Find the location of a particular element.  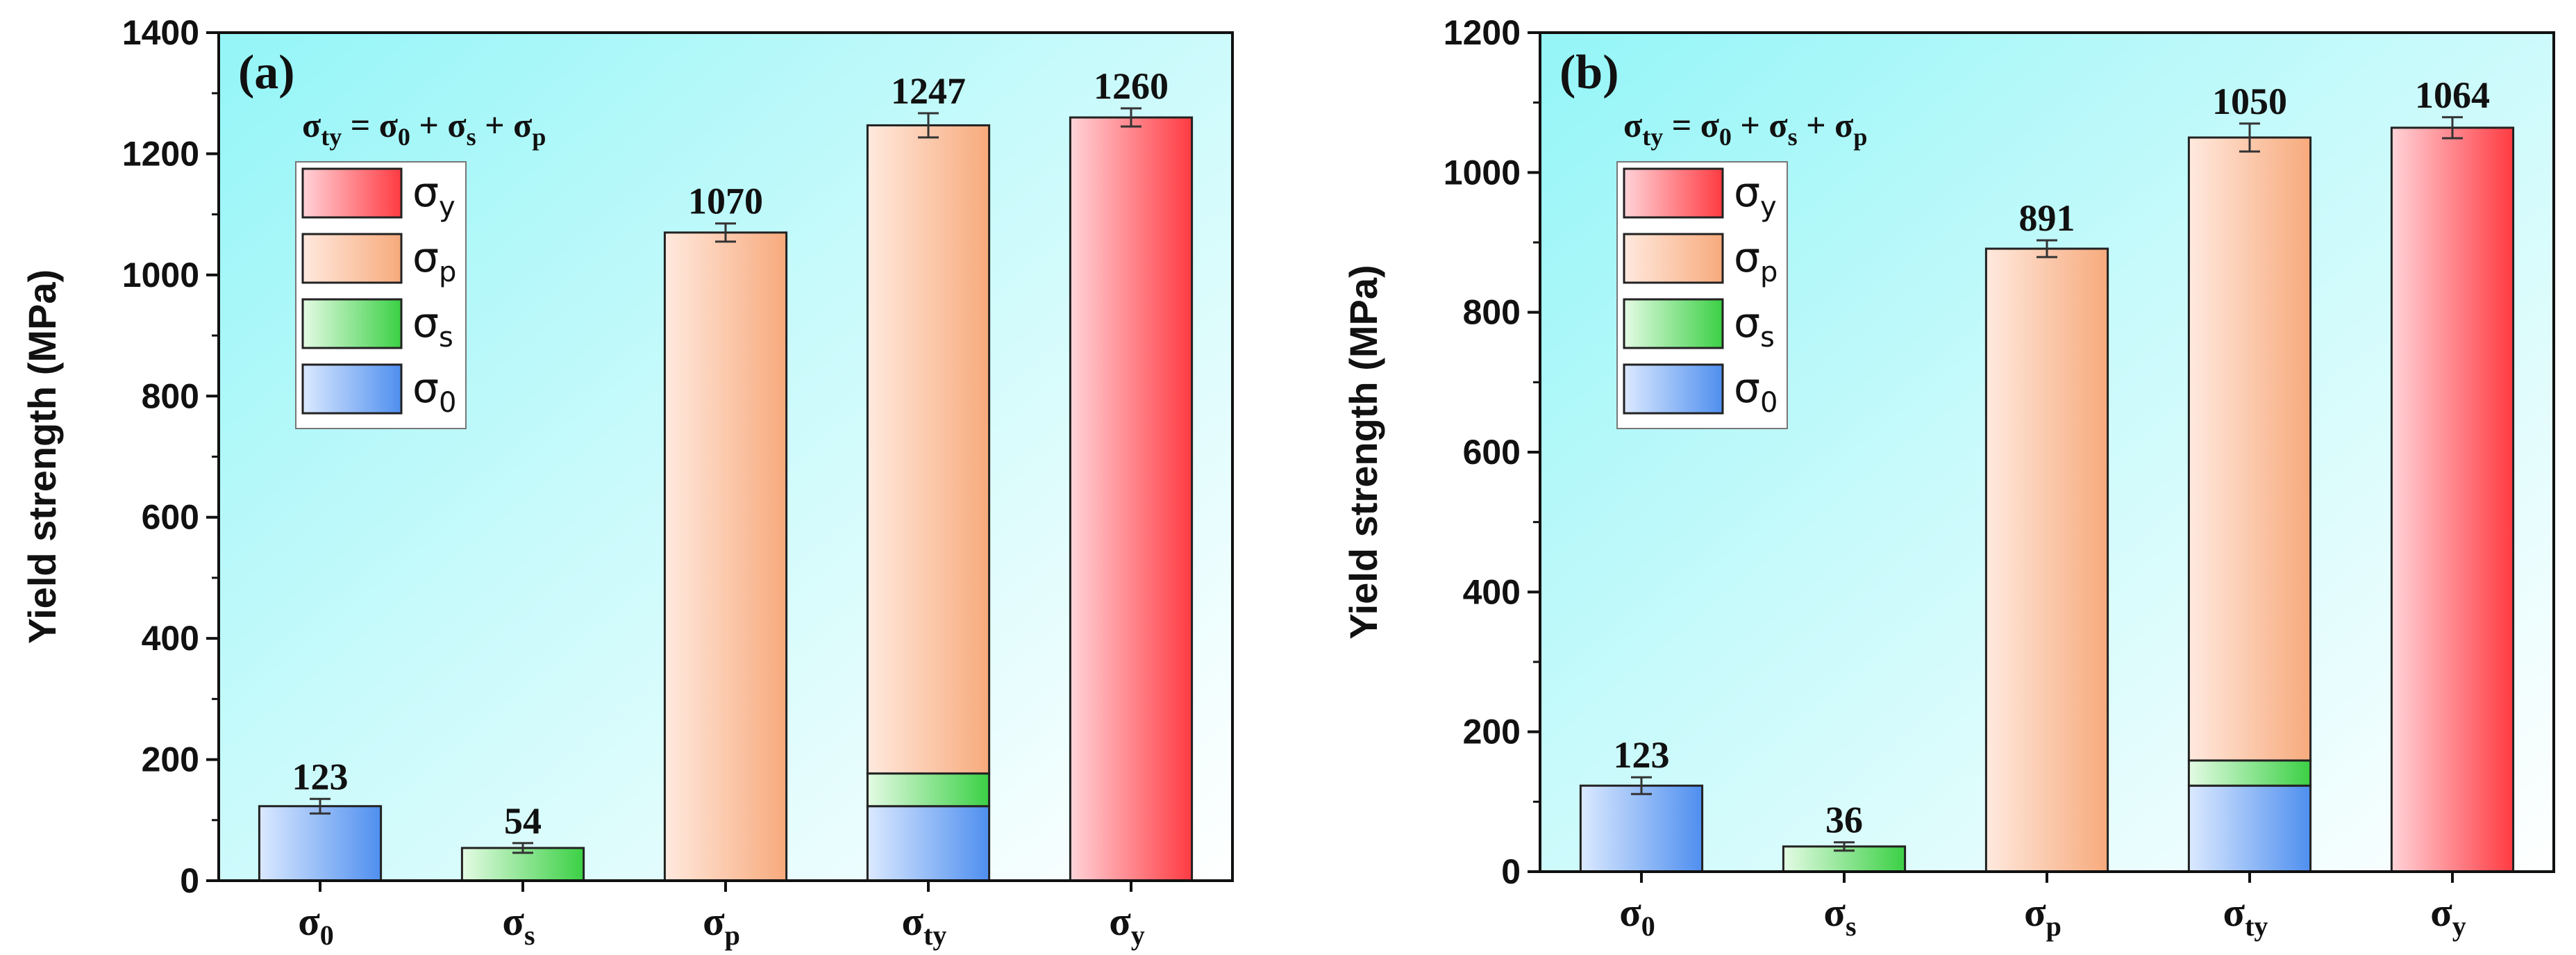

legend-swatch-sigmas is located at coordinates (352, 323).